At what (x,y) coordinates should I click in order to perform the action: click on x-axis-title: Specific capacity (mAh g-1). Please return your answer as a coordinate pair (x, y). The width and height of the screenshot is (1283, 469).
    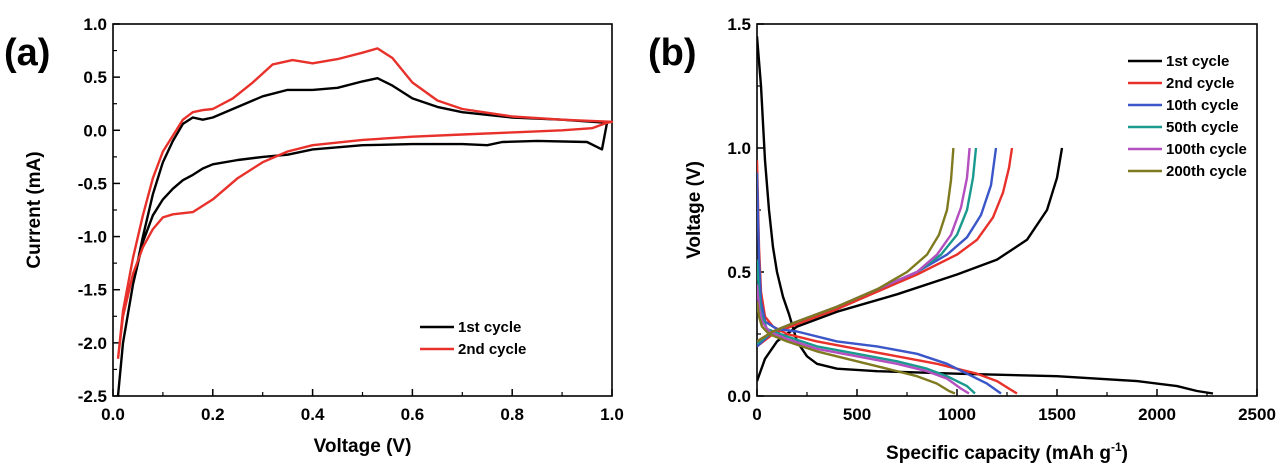
    Looking at the image, I should click on (1007, 452).